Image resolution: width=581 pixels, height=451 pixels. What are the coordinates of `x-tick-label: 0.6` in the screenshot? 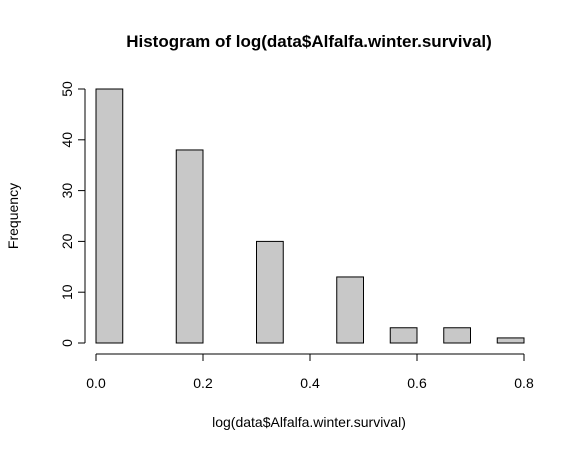 It's located at (417, 383).